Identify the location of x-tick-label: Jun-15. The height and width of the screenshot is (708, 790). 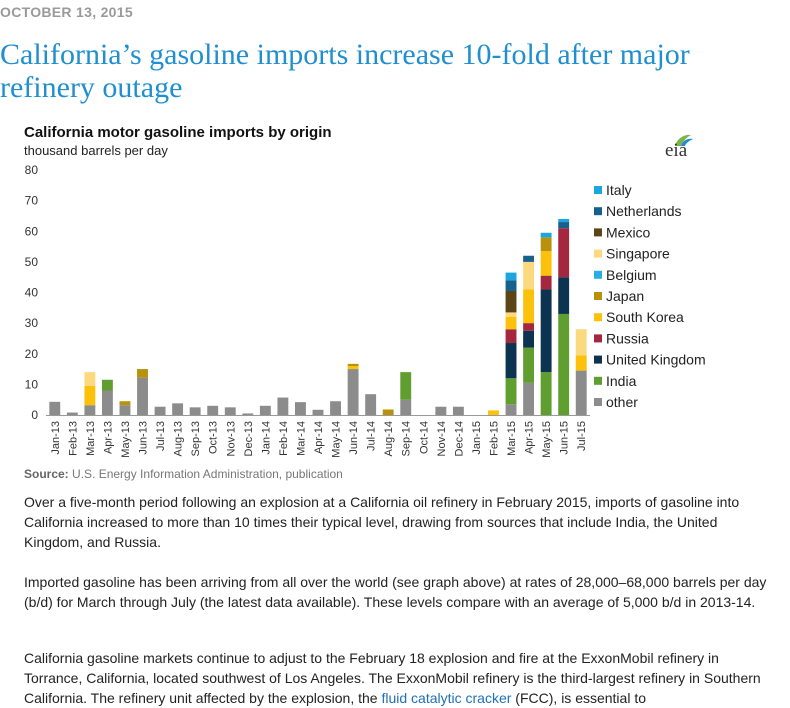
(565, 438).